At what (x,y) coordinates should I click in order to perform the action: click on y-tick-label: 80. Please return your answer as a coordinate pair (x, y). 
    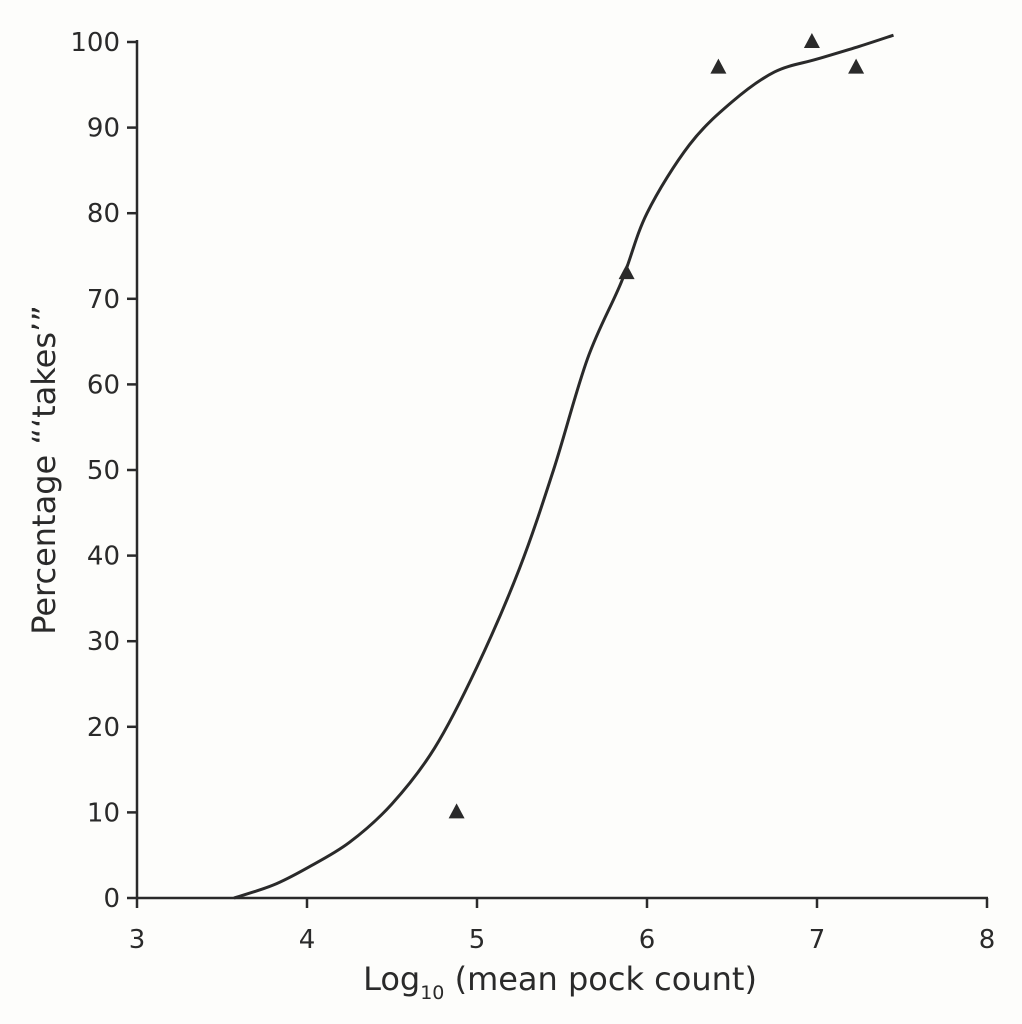
    Looking at the image, I should click on (103, 214).